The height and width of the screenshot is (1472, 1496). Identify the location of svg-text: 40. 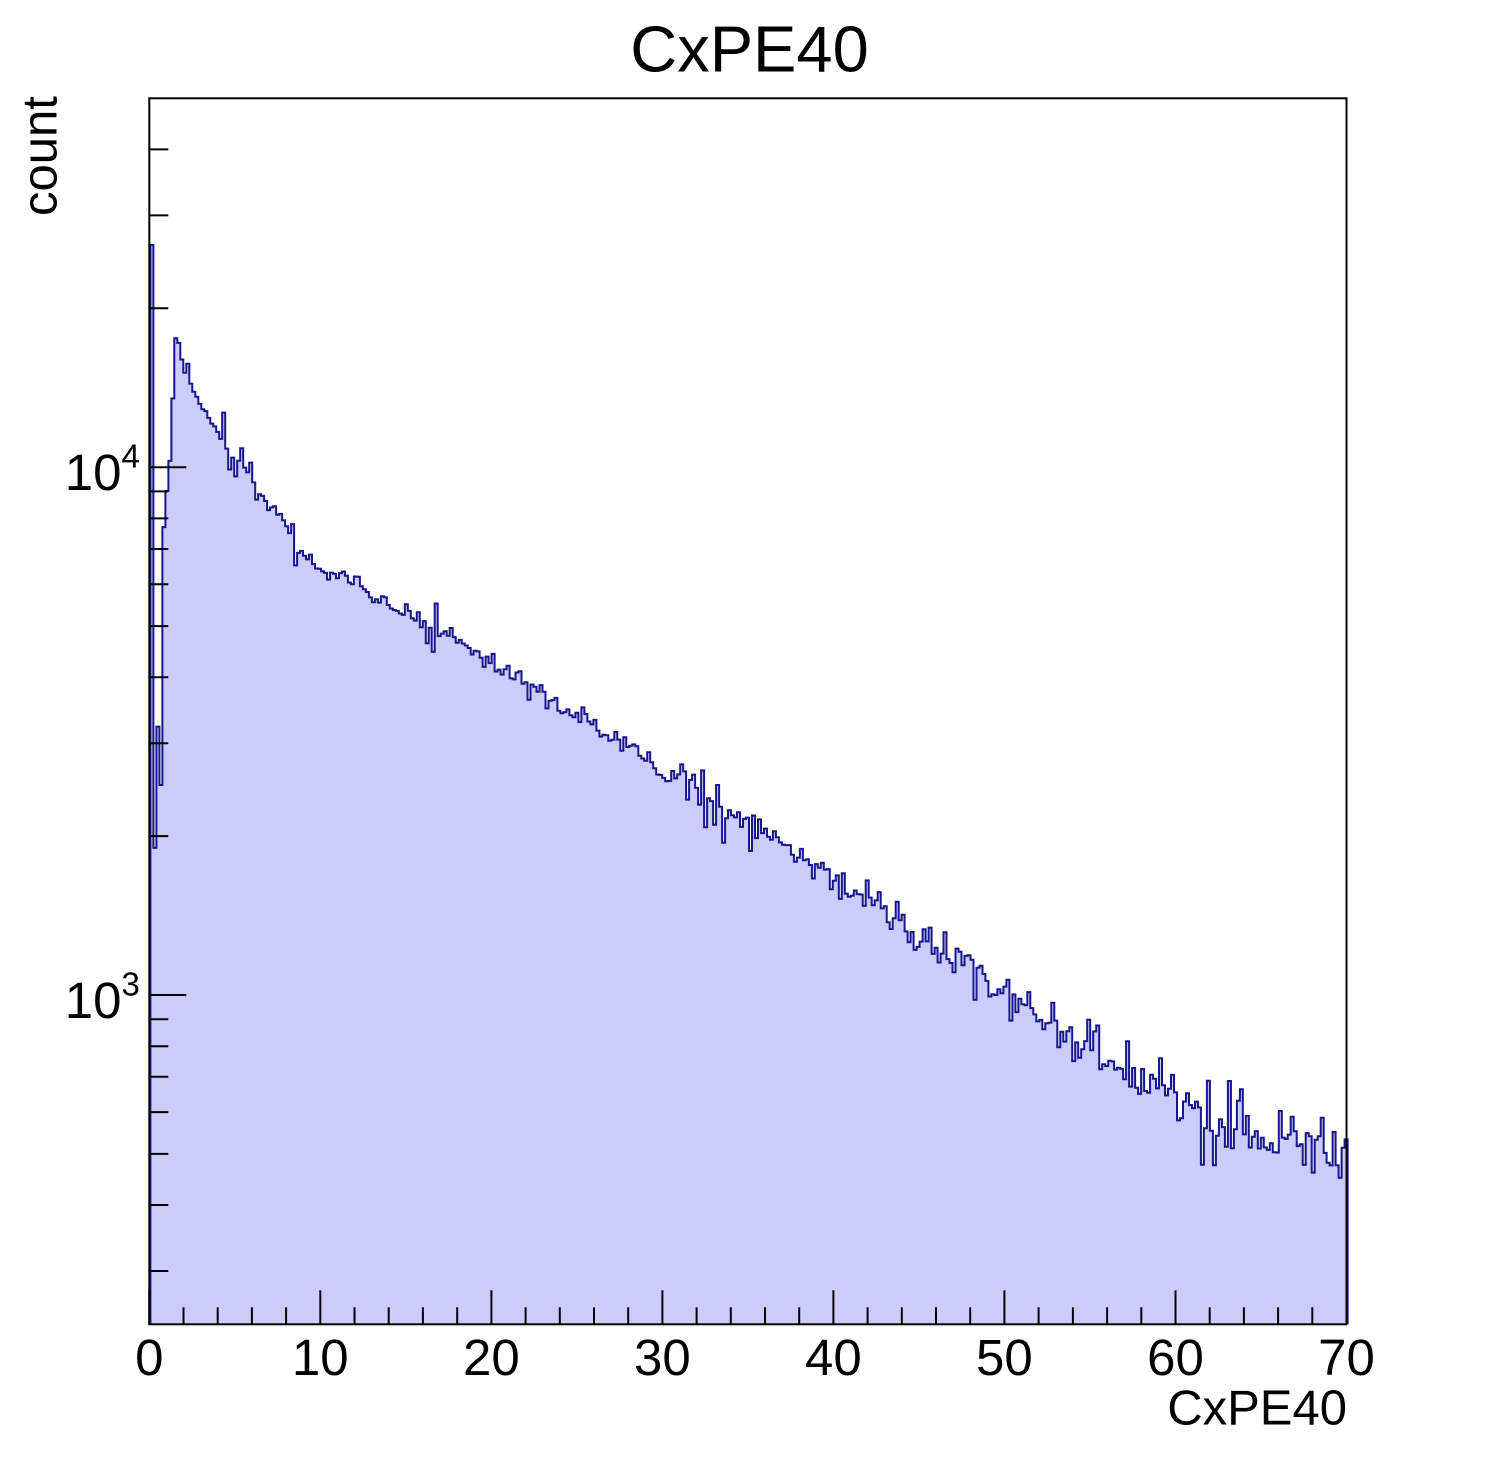
(833, 1357).